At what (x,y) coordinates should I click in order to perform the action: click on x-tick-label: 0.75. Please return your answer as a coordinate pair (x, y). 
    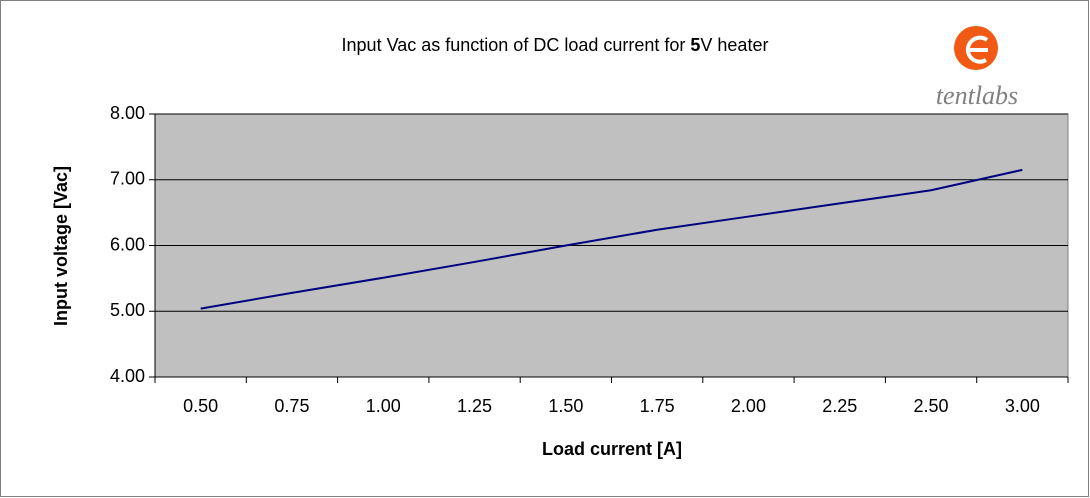
    Looking at the image, I should click on (291, 406).